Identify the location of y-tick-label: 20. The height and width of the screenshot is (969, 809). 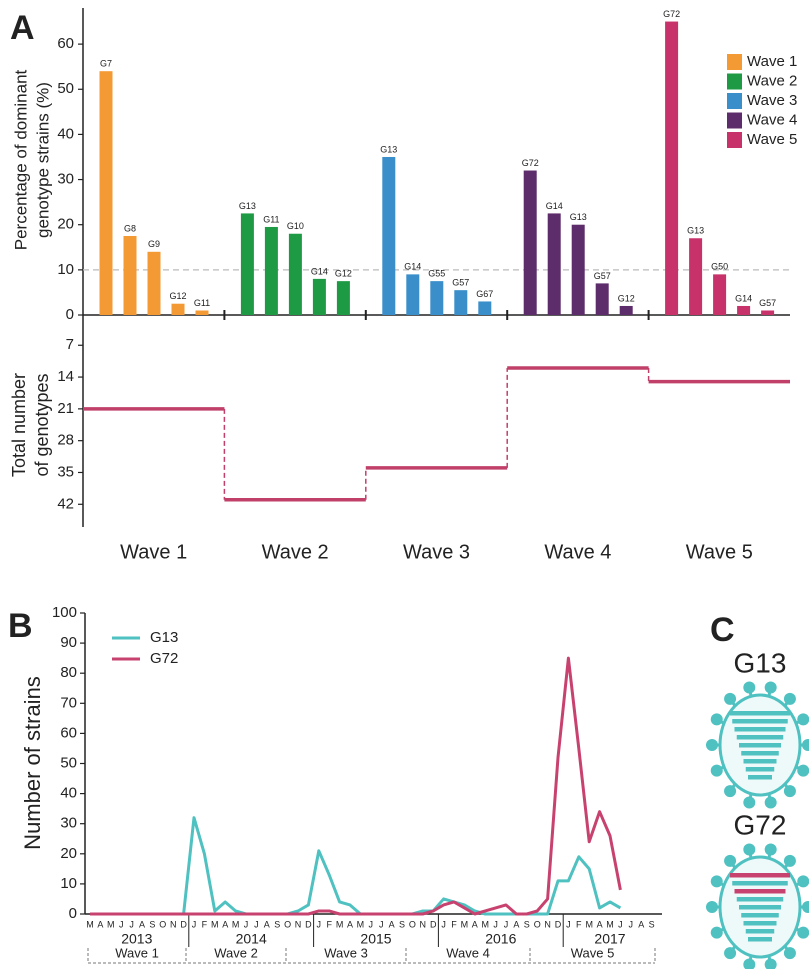
(65, 224).